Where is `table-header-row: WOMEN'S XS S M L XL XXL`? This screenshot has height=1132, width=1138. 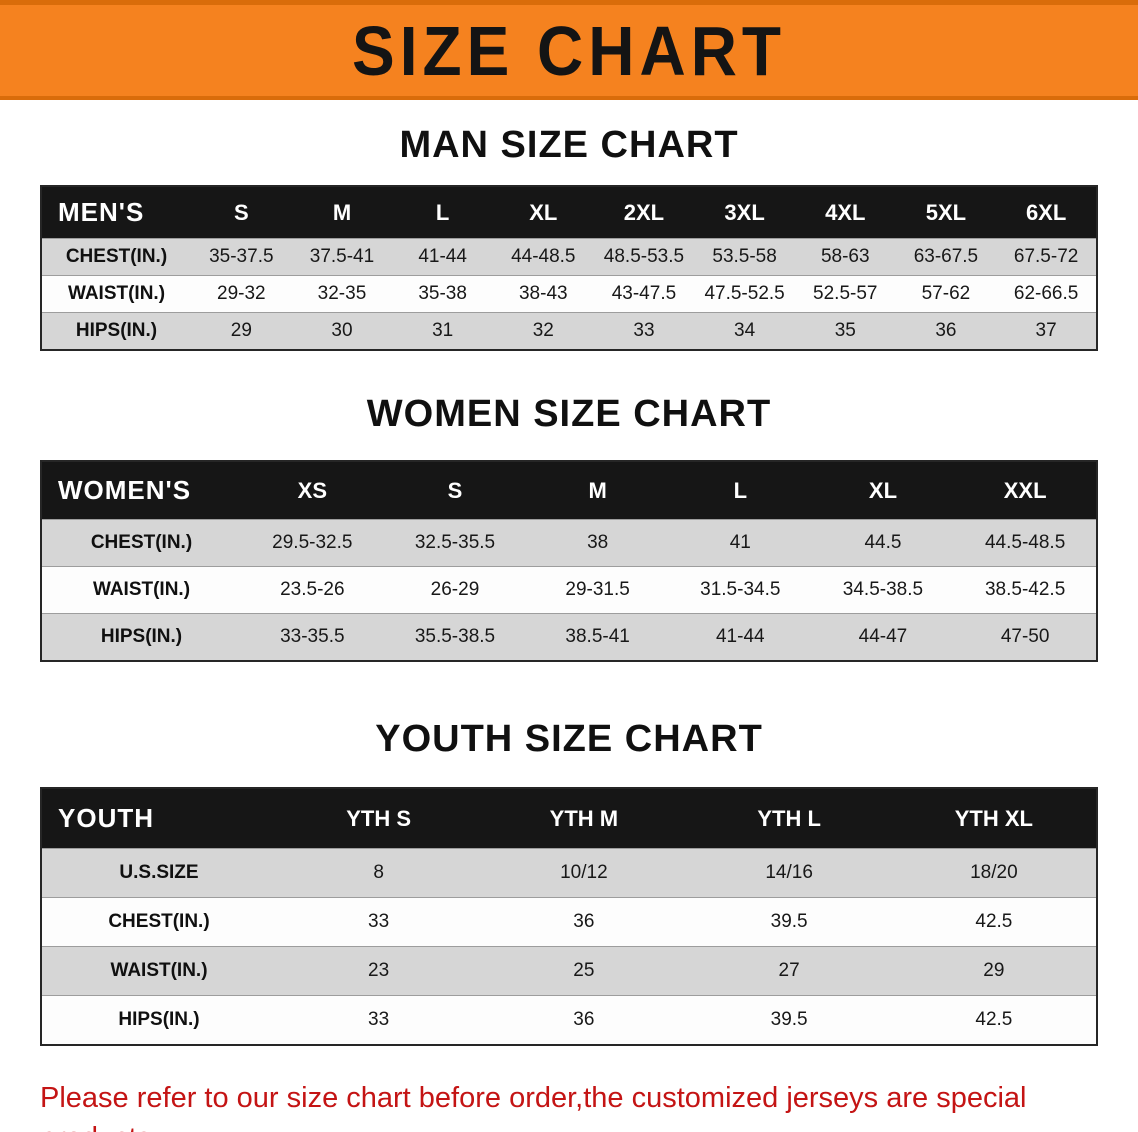
table-header-row: WOMEN'S XS S M L XL XXL is located at coordinates (569, 490).